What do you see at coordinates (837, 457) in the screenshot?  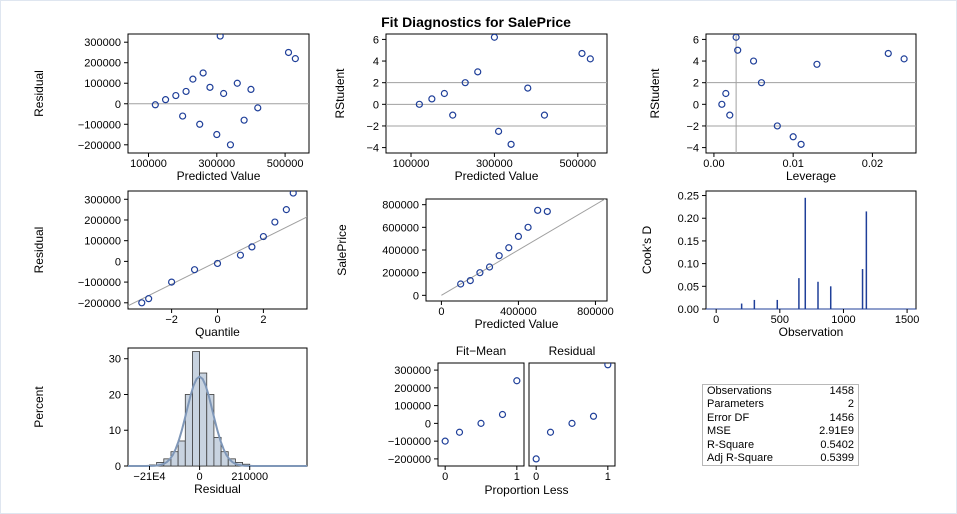 I see `stats-value: 0.5399` at bounding box center [837, 457].